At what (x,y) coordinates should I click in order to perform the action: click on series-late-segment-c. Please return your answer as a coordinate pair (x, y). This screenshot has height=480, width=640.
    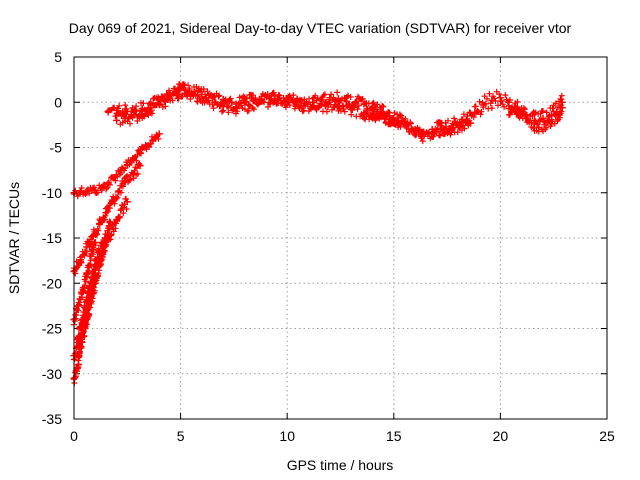
    Looking at the image, I should click on (535, 119).